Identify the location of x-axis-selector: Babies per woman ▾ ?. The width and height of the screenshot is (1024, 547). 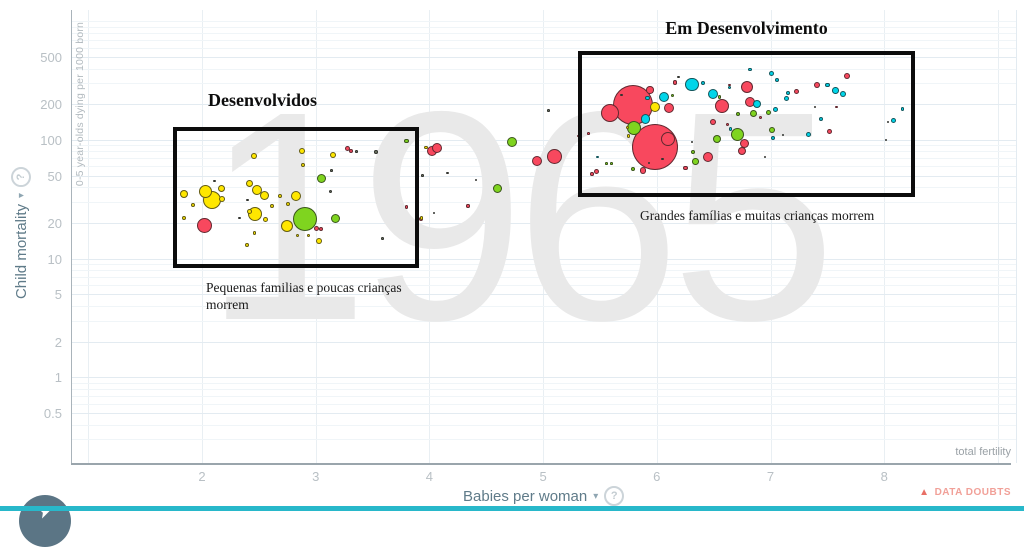
(544, 496).